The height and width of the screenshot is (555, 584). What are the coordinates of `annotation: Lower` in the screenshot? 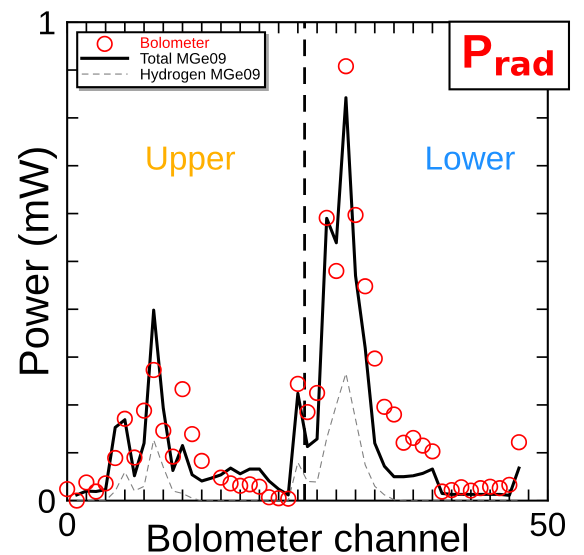 It's located at (471, 158).